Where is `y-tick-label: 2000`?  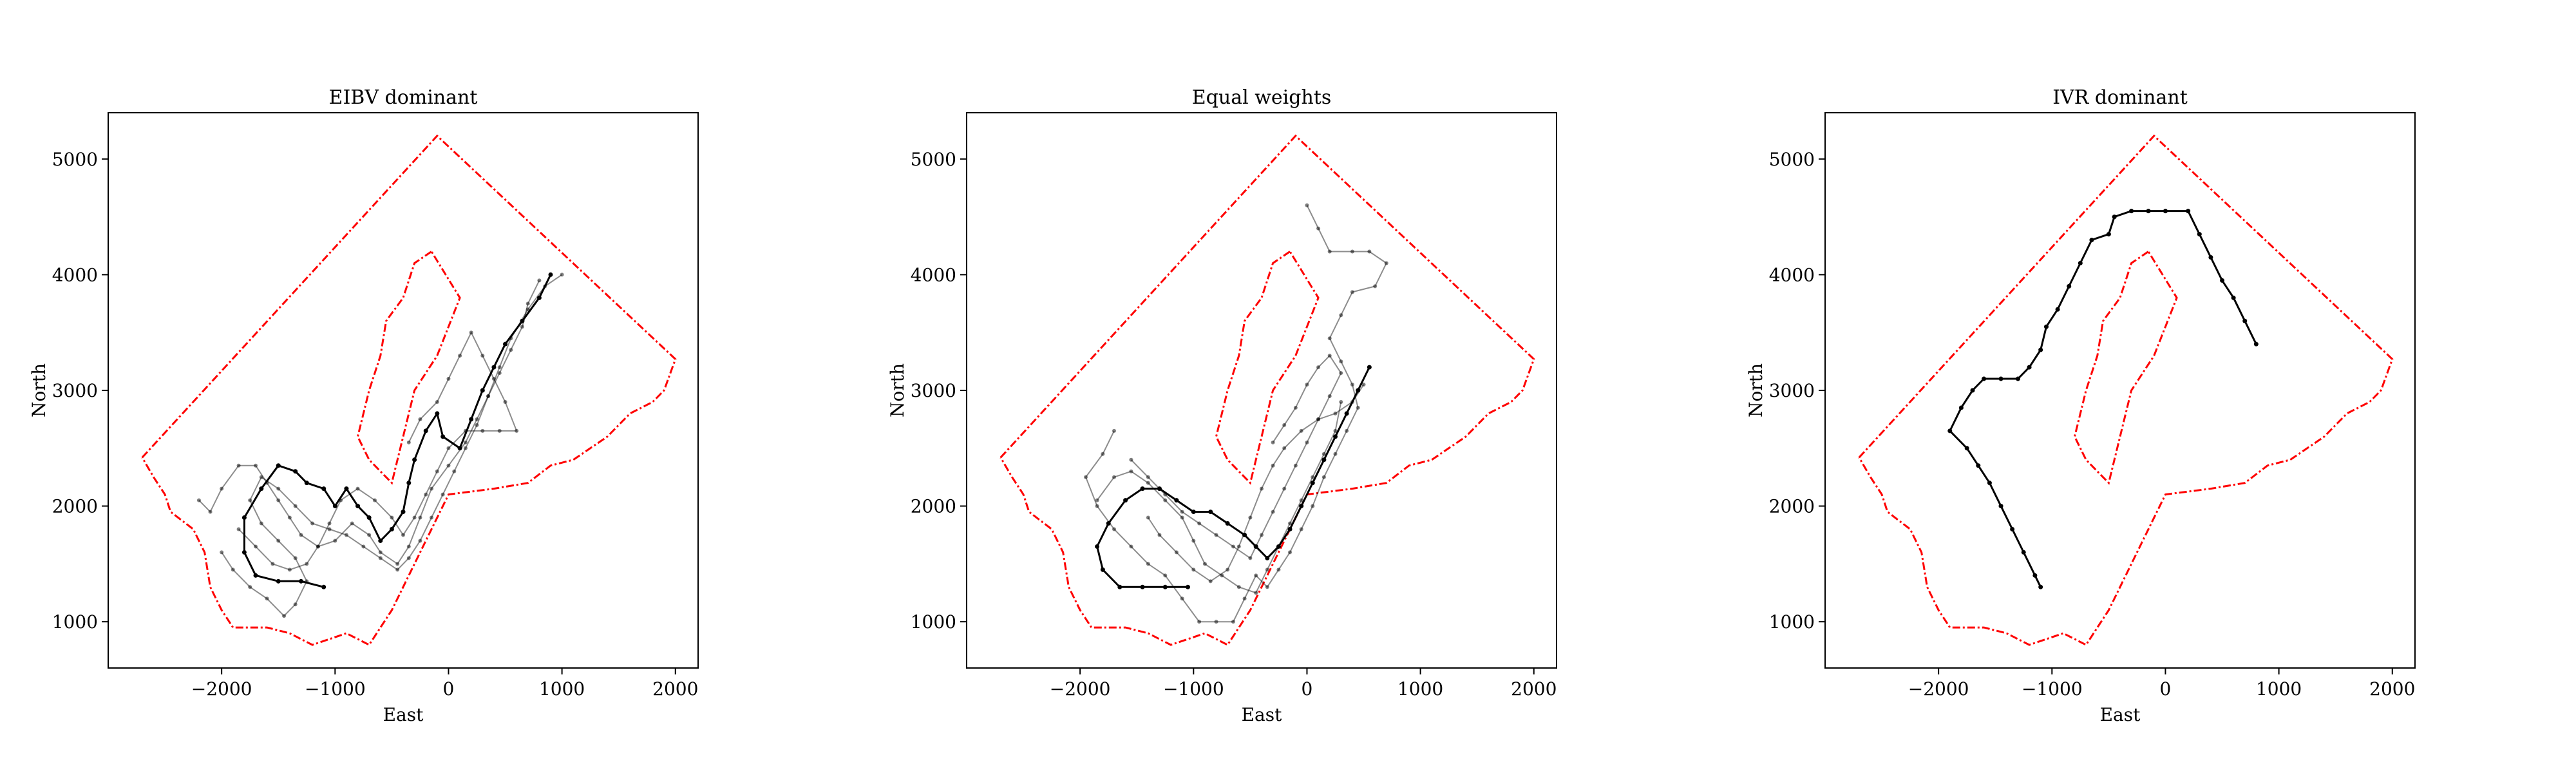 y-tick-label: 2000 is located at coordinates (1792, 506).